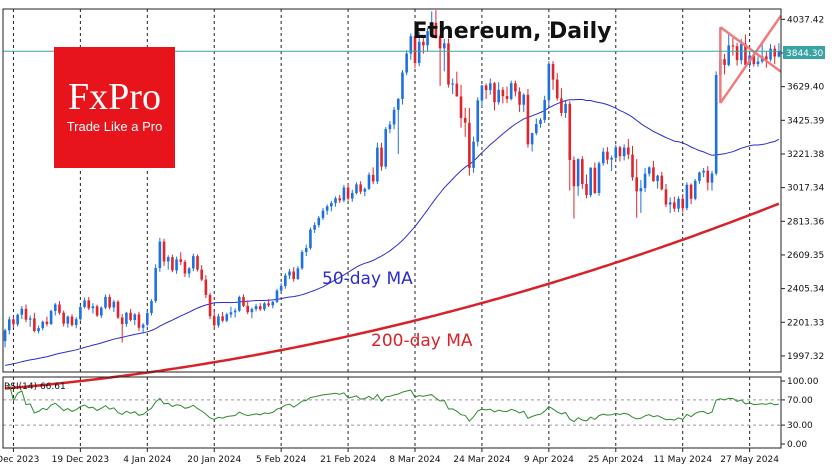 The image size is (835, 470). Describe the element at coordinates (19, 460) in the screenshot. I see `x-tick-label: 3 Dec 2023` at that location.